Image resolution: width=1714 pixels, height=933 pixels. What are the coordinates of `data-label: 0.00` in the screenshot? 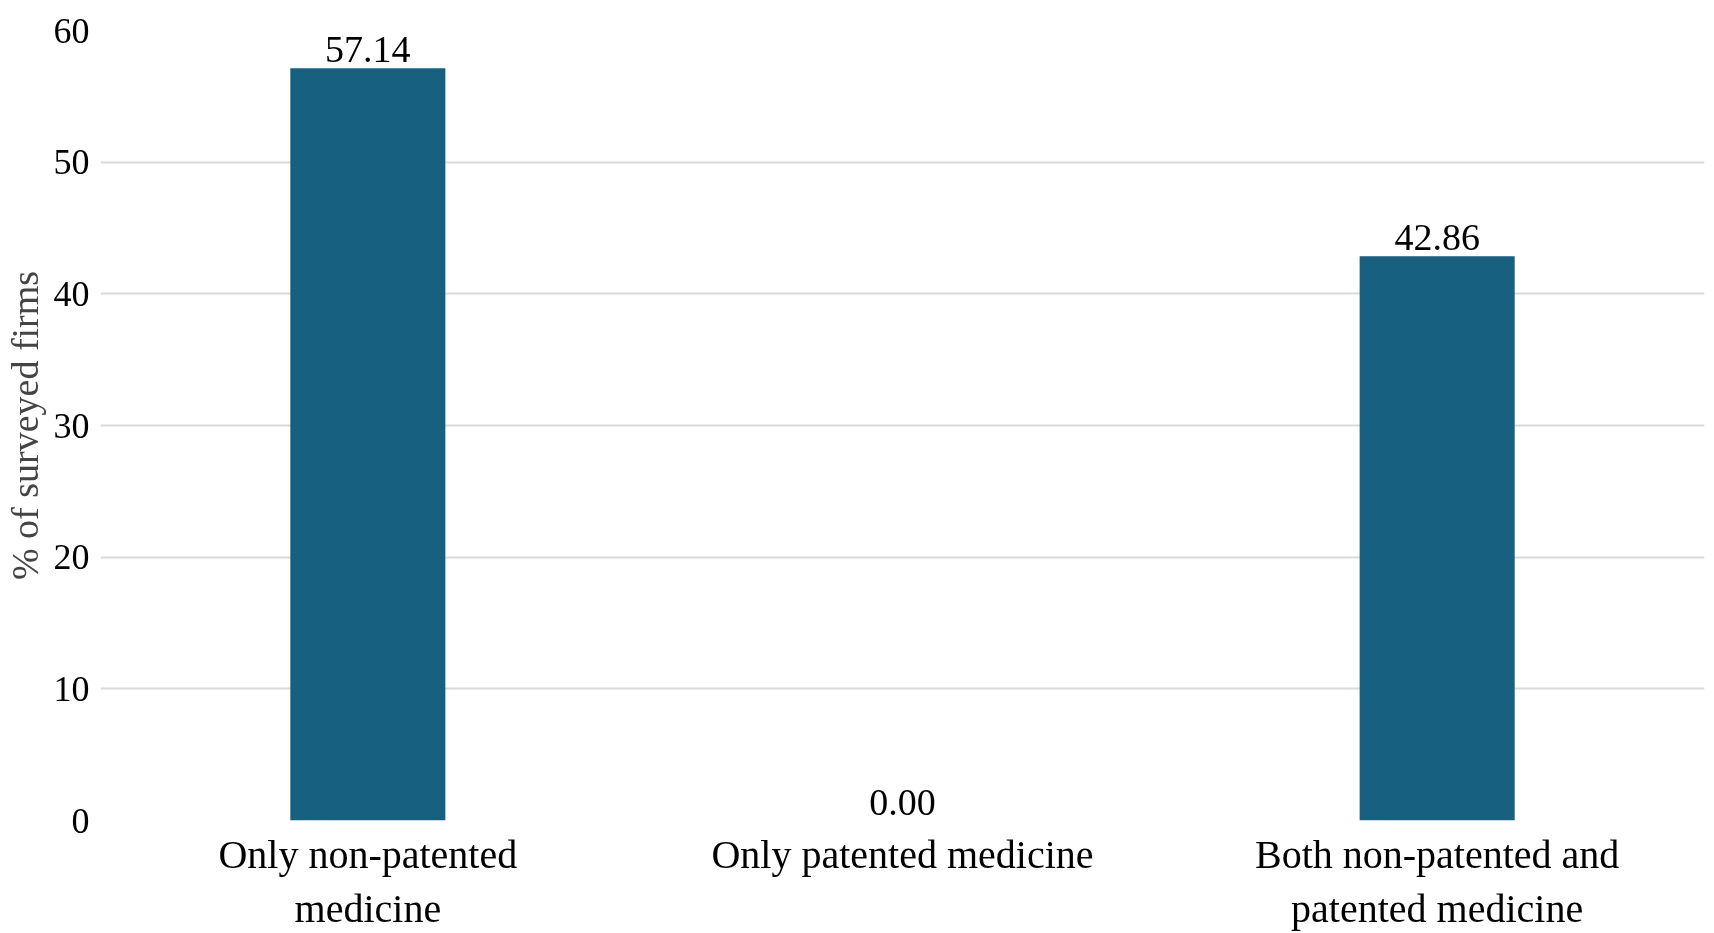 It's located at (902, 801).